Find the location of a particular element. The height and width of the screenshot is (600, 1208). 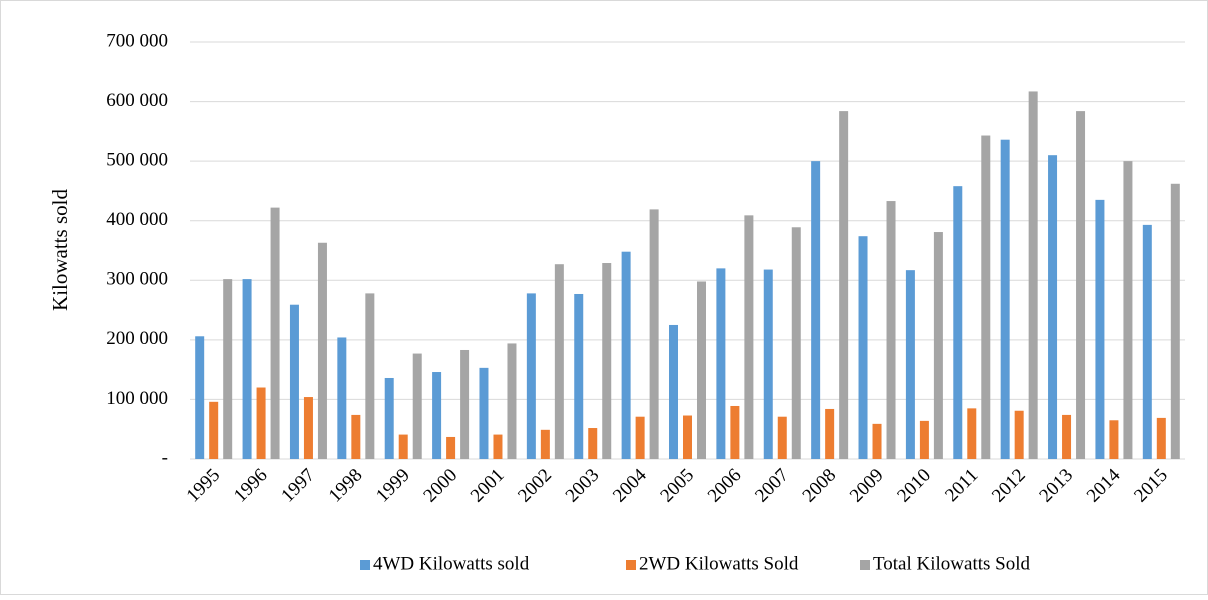

y-tick-label: 700 000 is located at coordinates (137, 40).